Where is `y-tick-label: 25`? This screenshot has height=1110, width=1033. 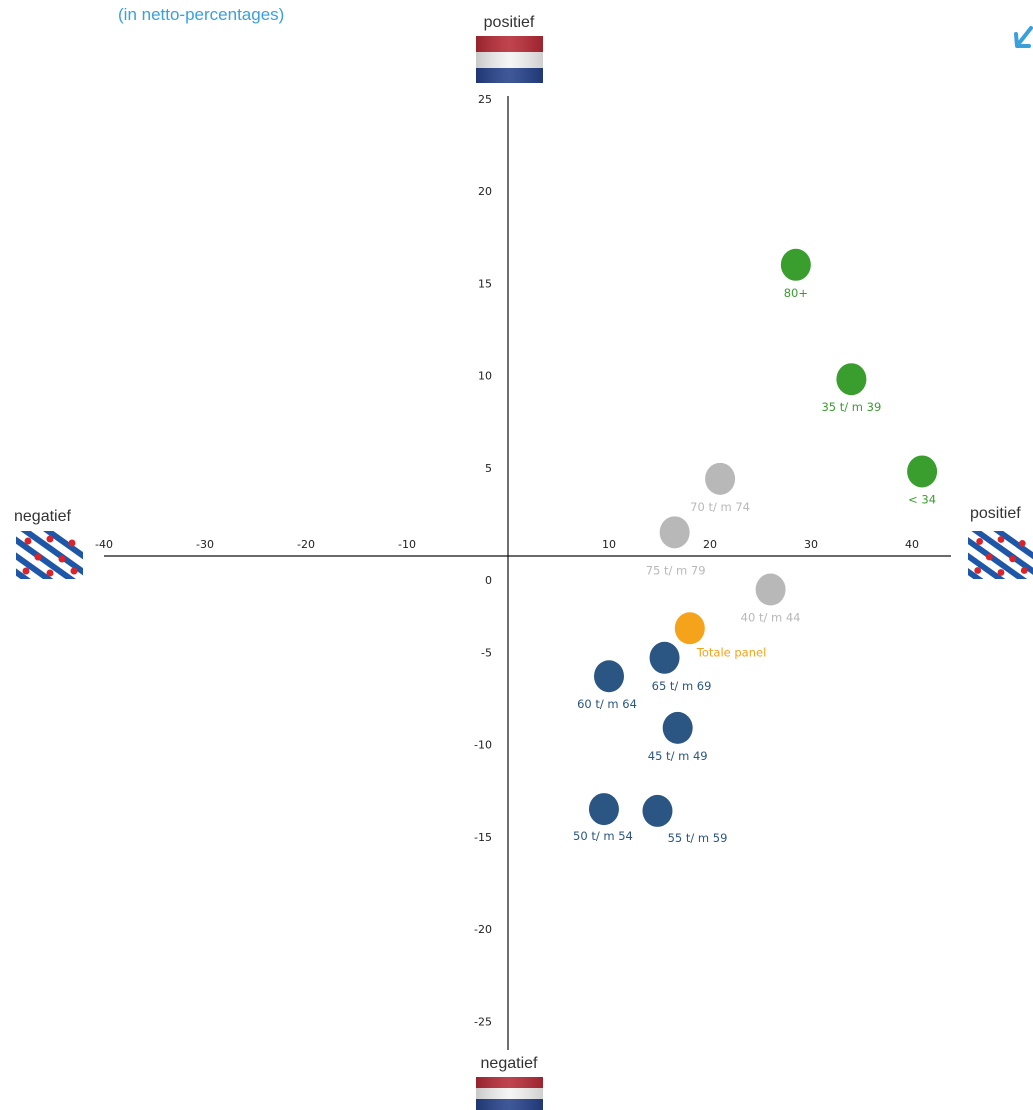 y-tick-label: 25 is located at coordinates (485, 99).